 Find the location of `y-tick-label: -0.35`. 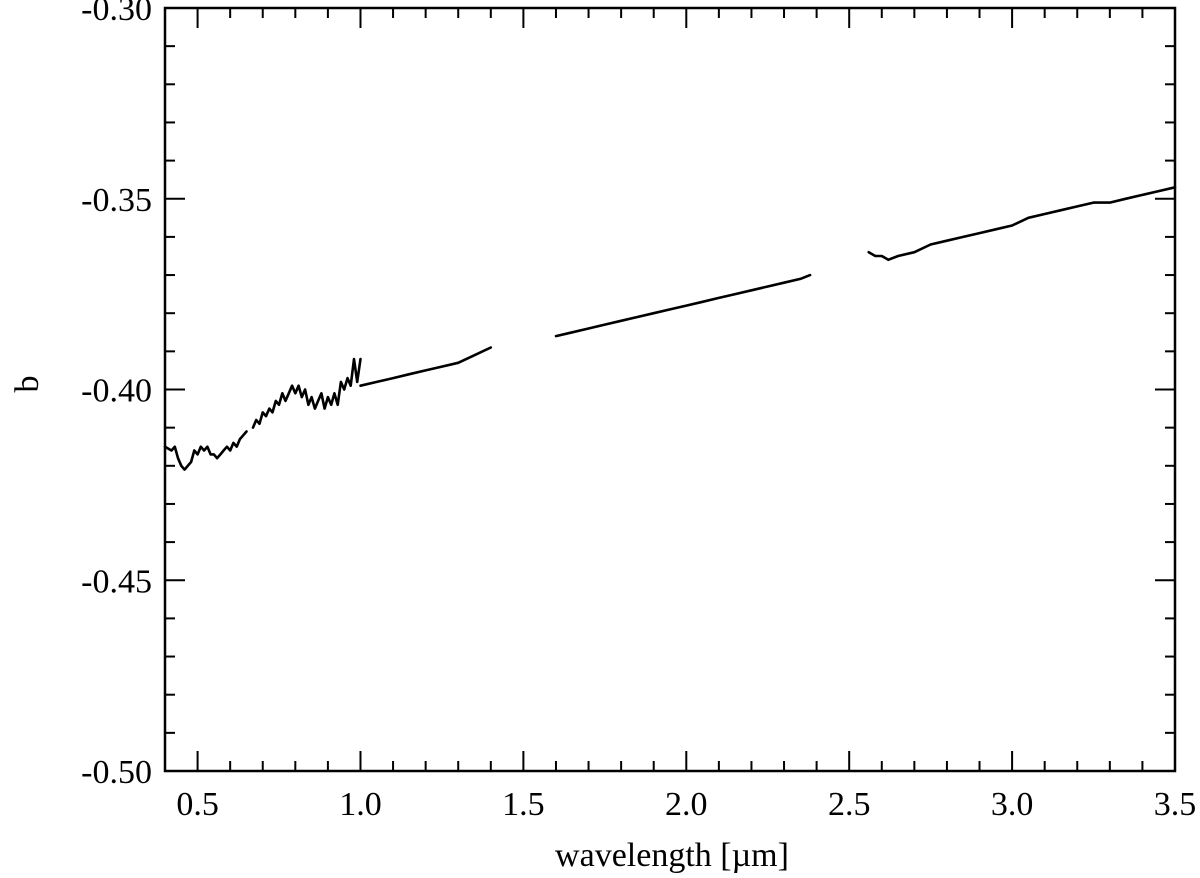

y-tick-label: -0.35 is located at coordinates (116, 200).